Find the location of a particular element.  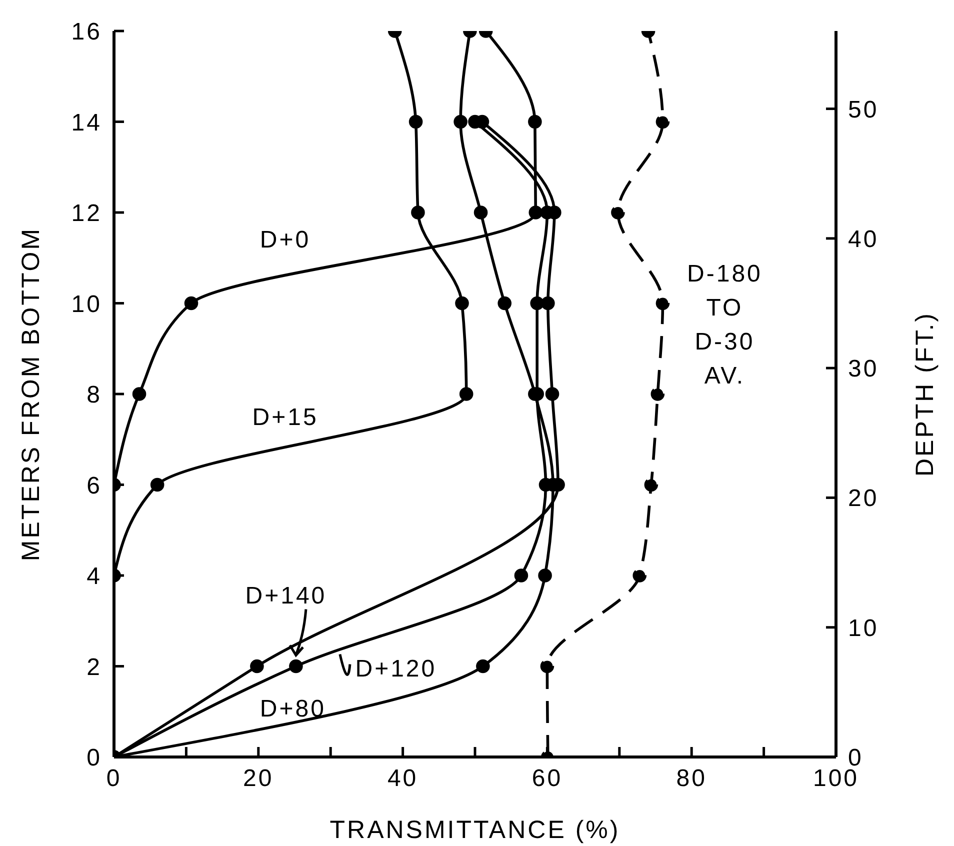

x-tick-label: 0 is located at coordinates (114, 778).